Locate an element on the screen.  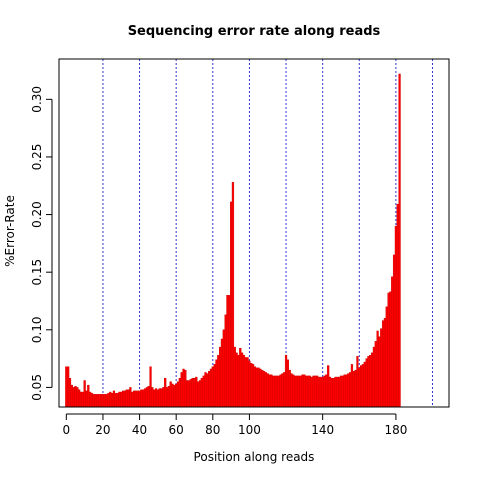
x-tick-label-140: 140 is located at coordinates (322, 430).